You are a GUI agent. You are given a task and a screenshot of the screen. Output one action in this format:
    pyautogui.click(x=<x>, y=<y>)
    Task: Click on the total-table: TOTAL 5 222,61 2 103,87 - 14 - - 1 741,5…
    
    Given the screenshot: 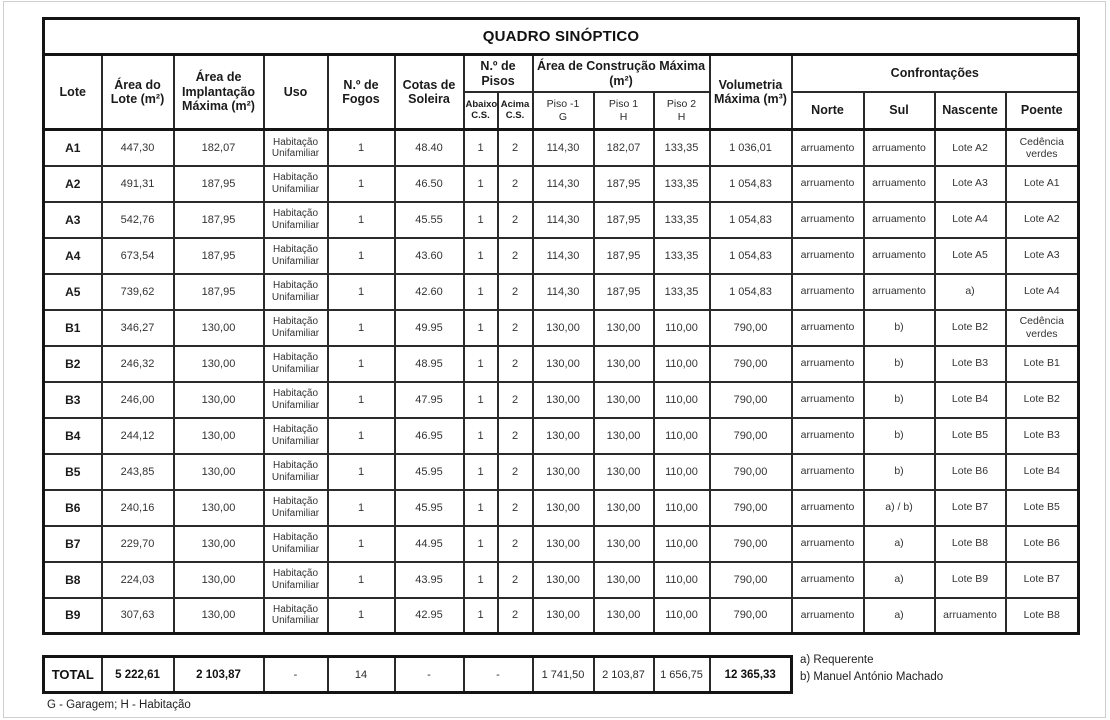 What is the action you would take?
    pyautogui.click(x=417, y=674)
    